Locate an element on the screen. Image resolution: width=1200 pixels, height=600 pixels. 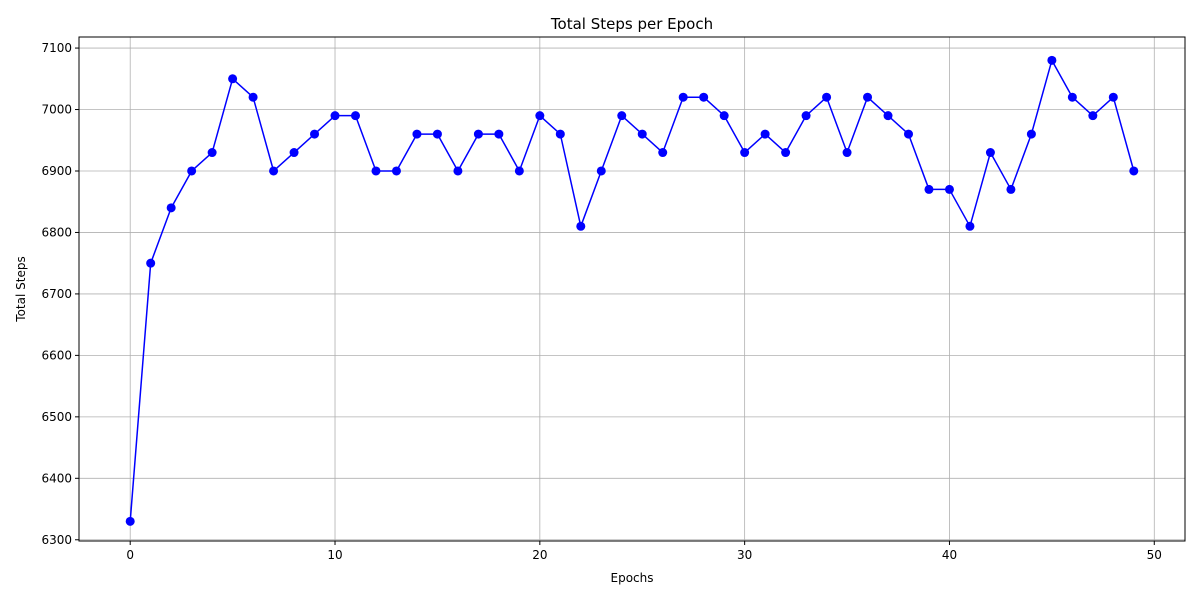
y-tick-label: 6900 is located at coordinates (56, 171).